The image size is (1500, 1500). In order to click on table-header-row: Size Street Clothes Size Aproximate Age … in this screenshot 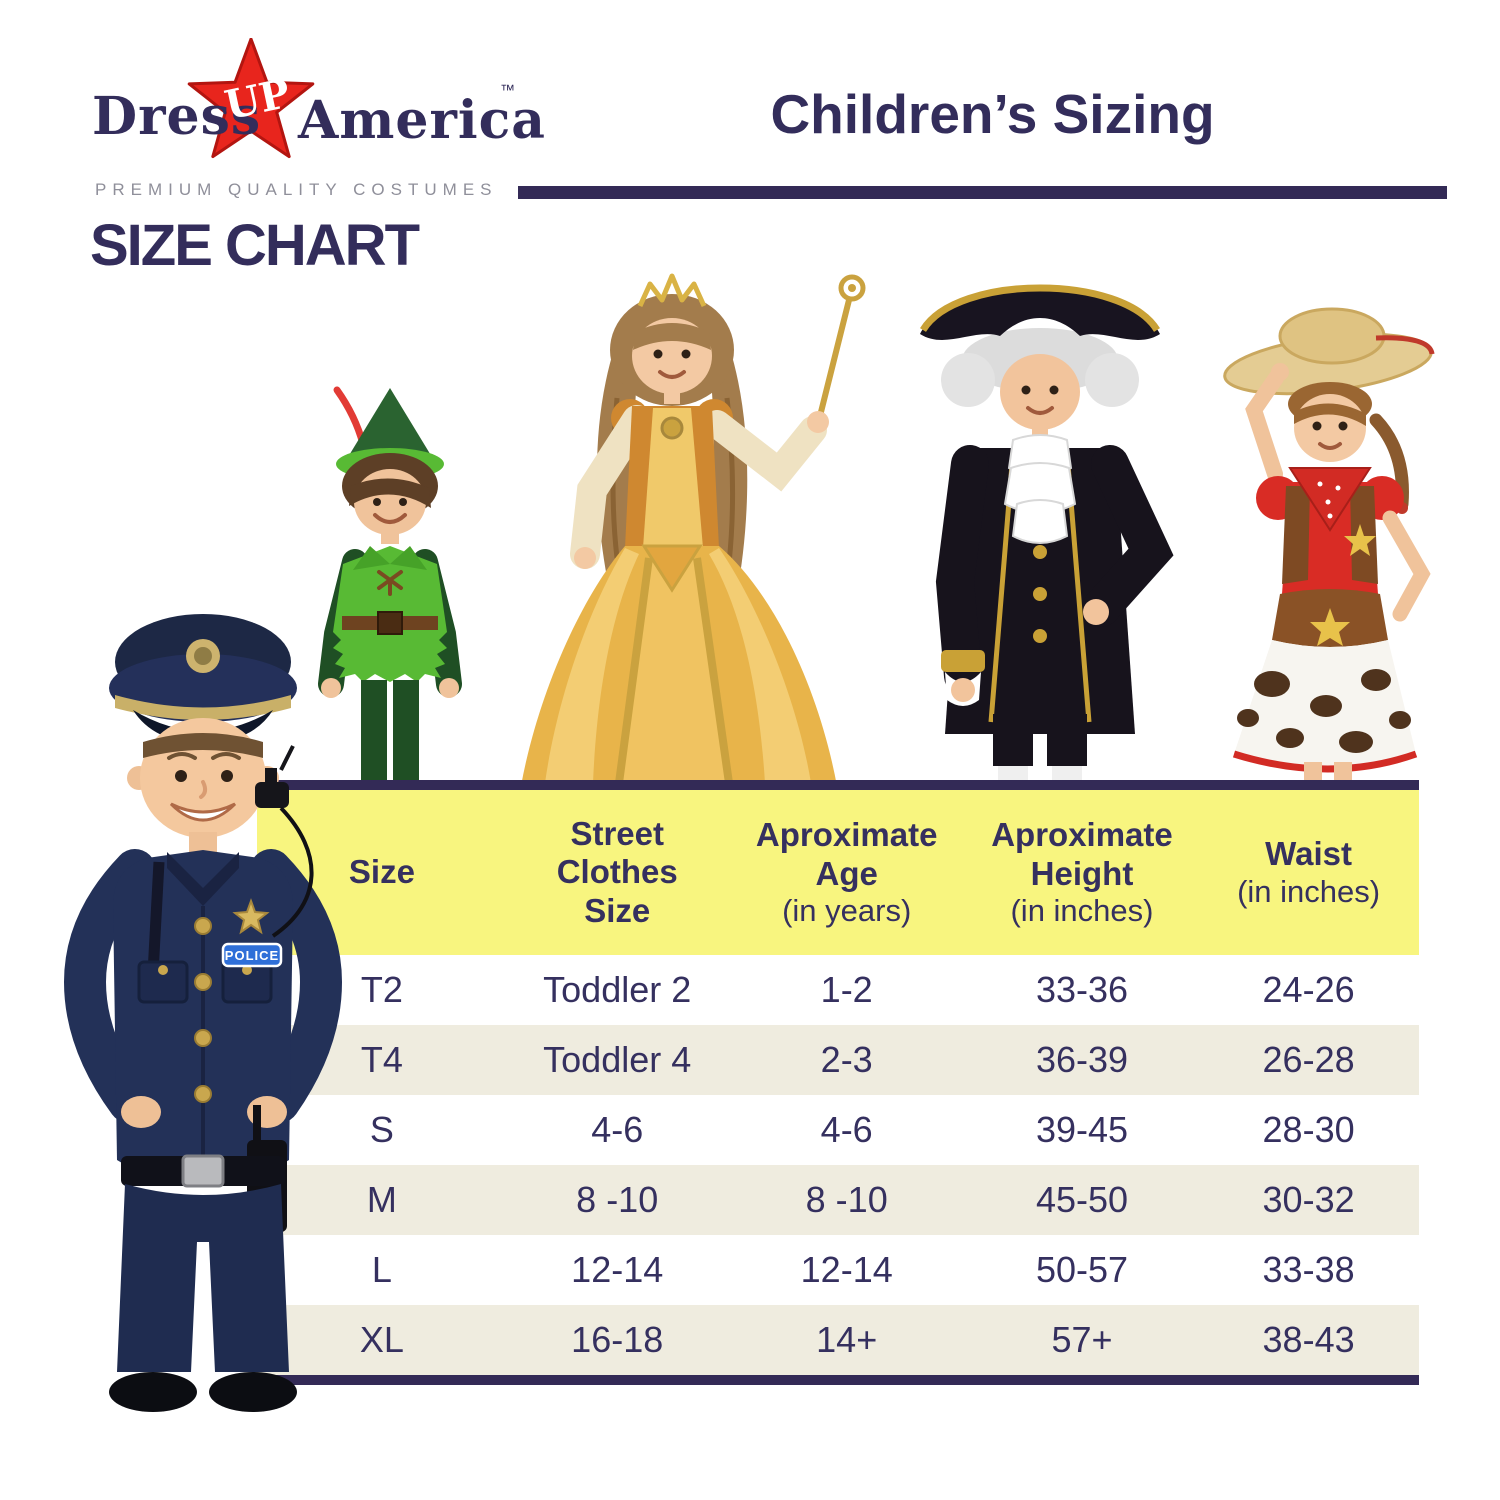, I will do `click(838, 872)`.